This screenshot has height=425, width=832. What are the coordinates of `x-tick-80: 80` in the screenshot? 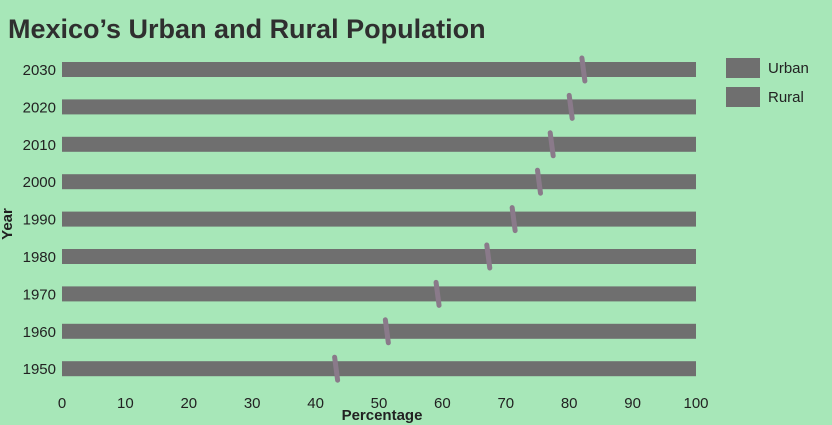 It's located at (569, 403).